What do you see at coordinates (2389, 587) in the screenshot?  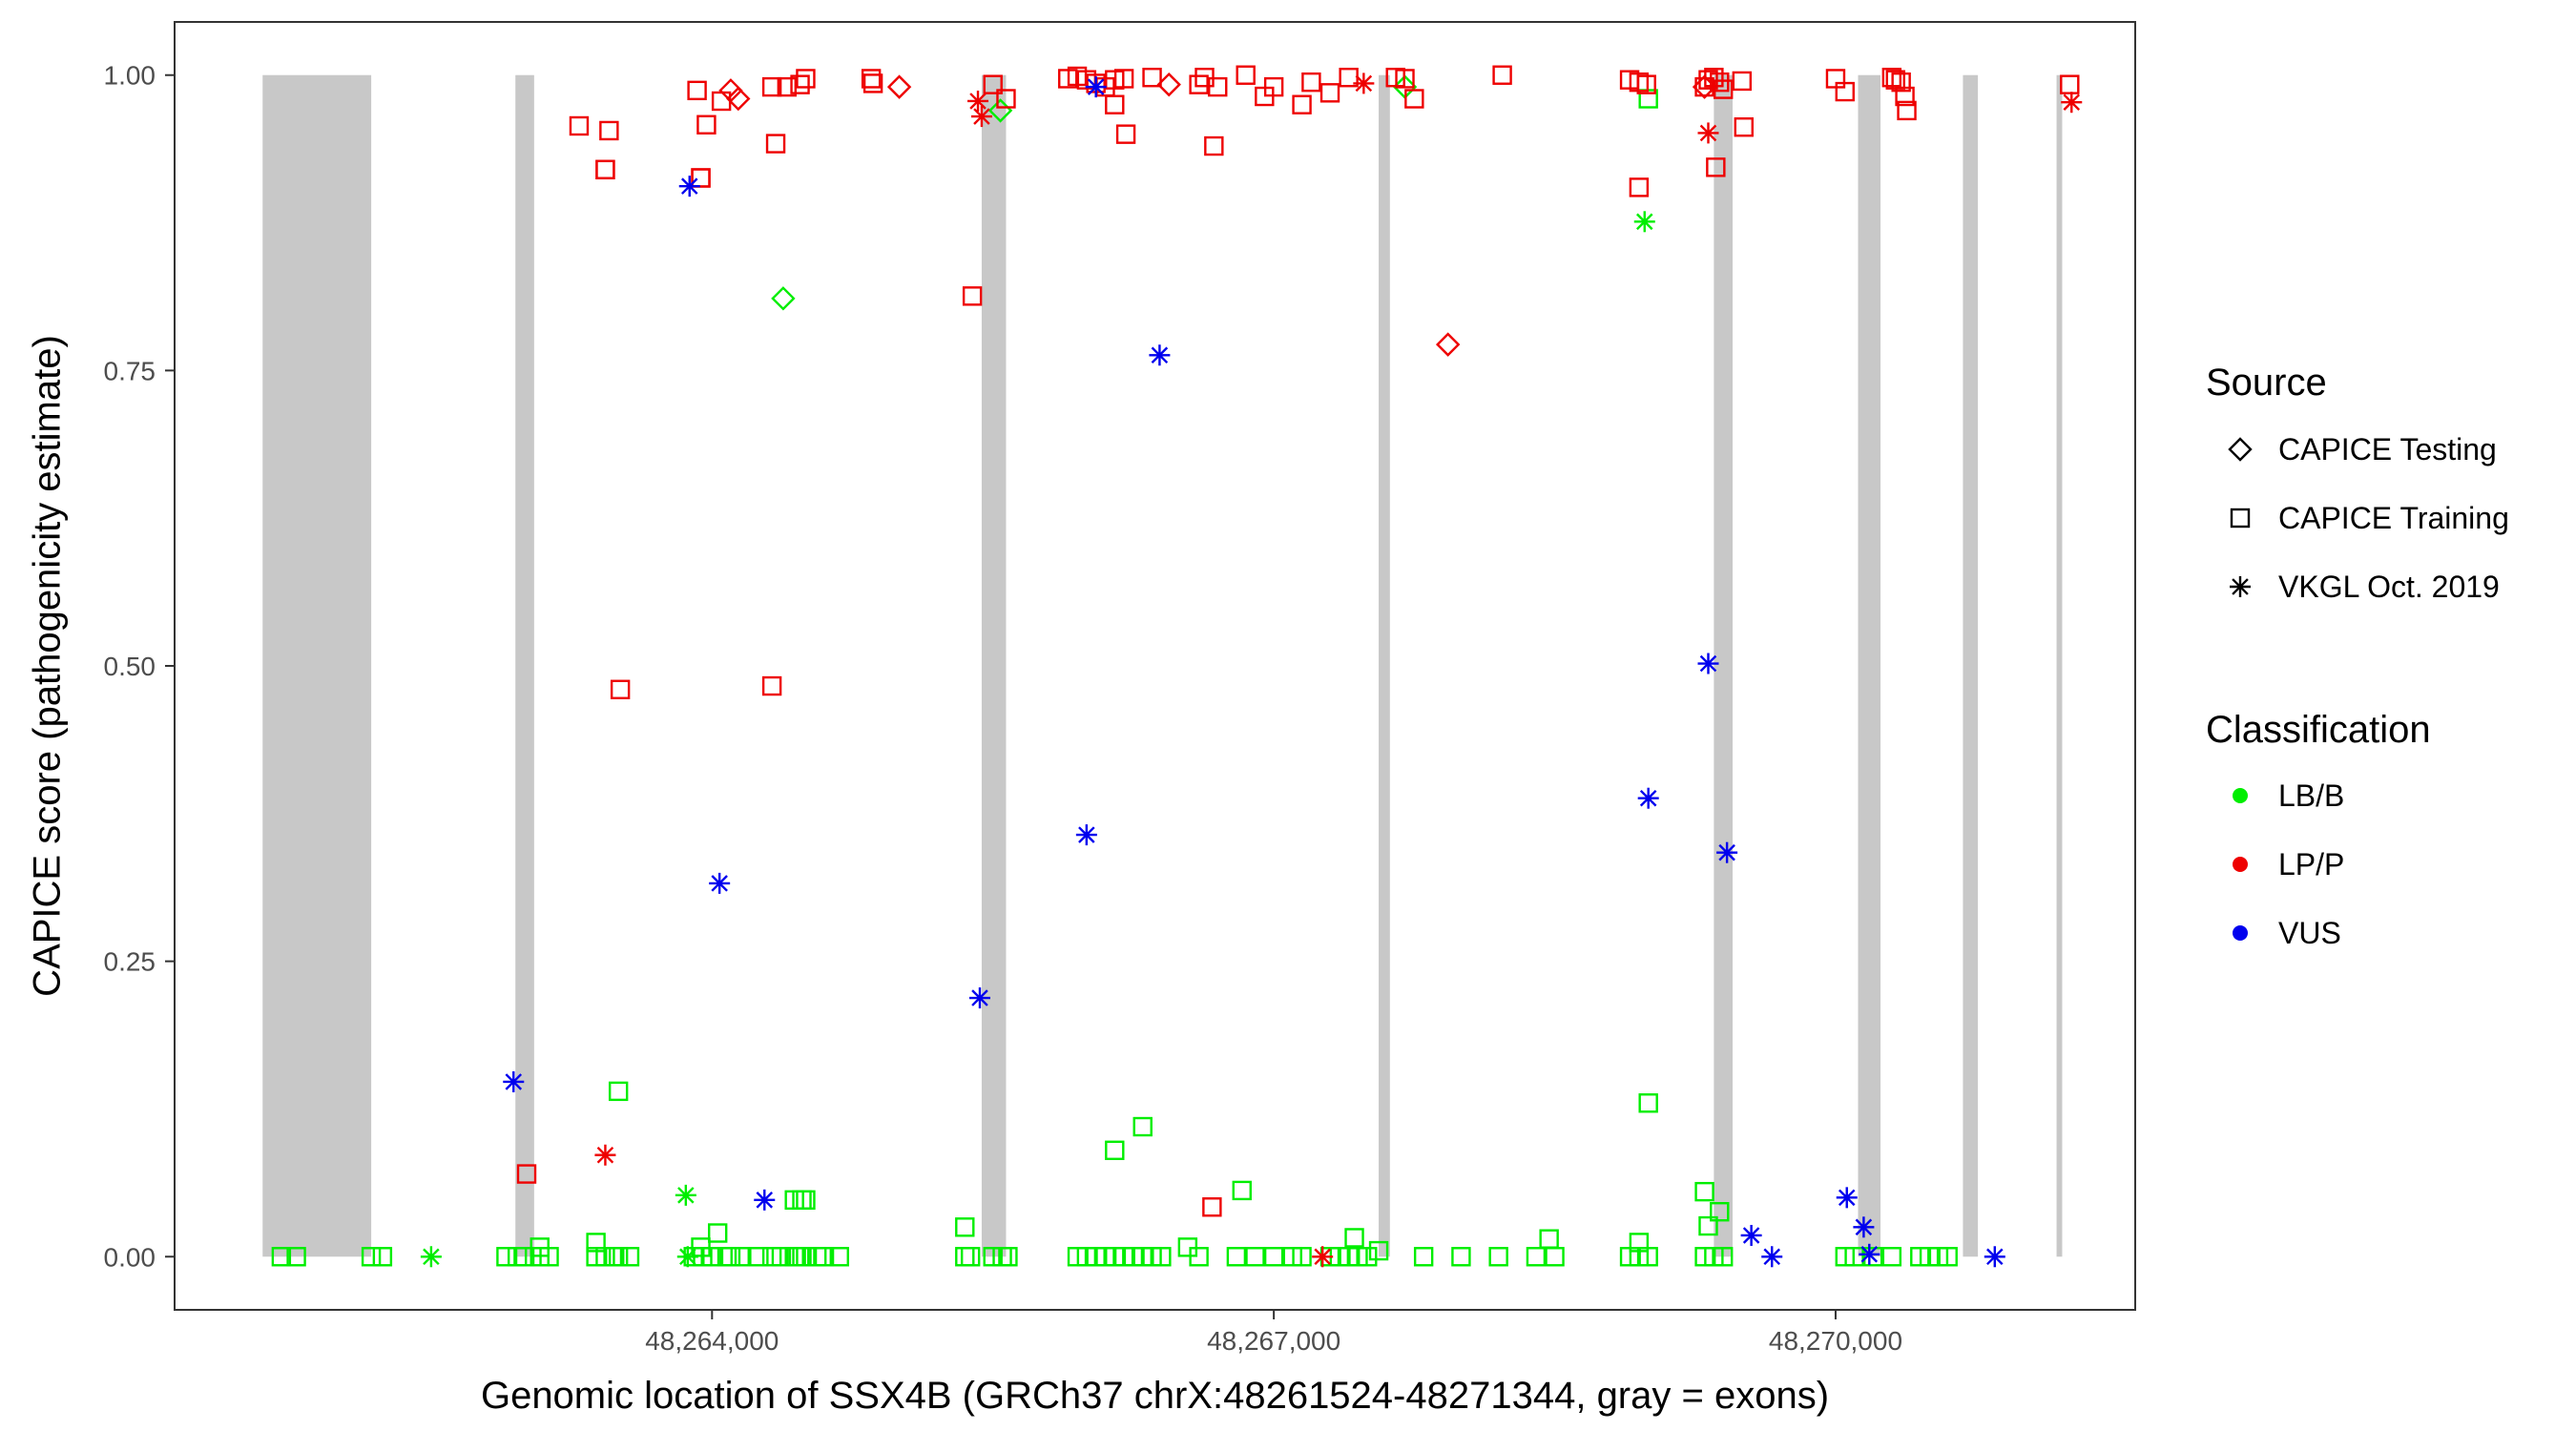 I see `legend-source-label-2: VKGL Oct. 2019` at bounding box center [2389, 587].